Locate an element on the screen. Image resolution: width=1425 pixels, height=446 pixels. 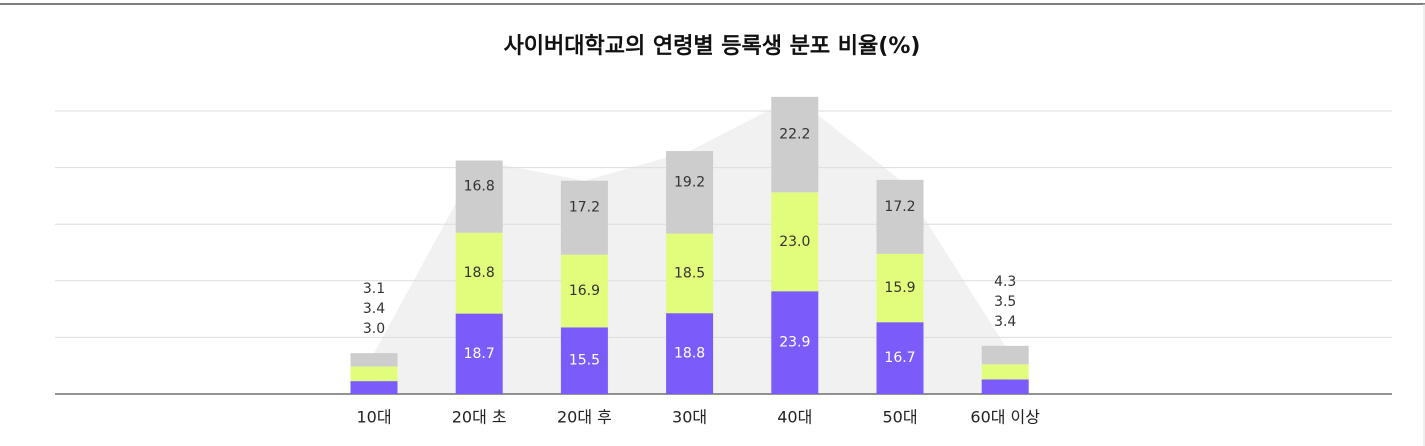
value-label: 16.7 is located at coordinates (899, 358).